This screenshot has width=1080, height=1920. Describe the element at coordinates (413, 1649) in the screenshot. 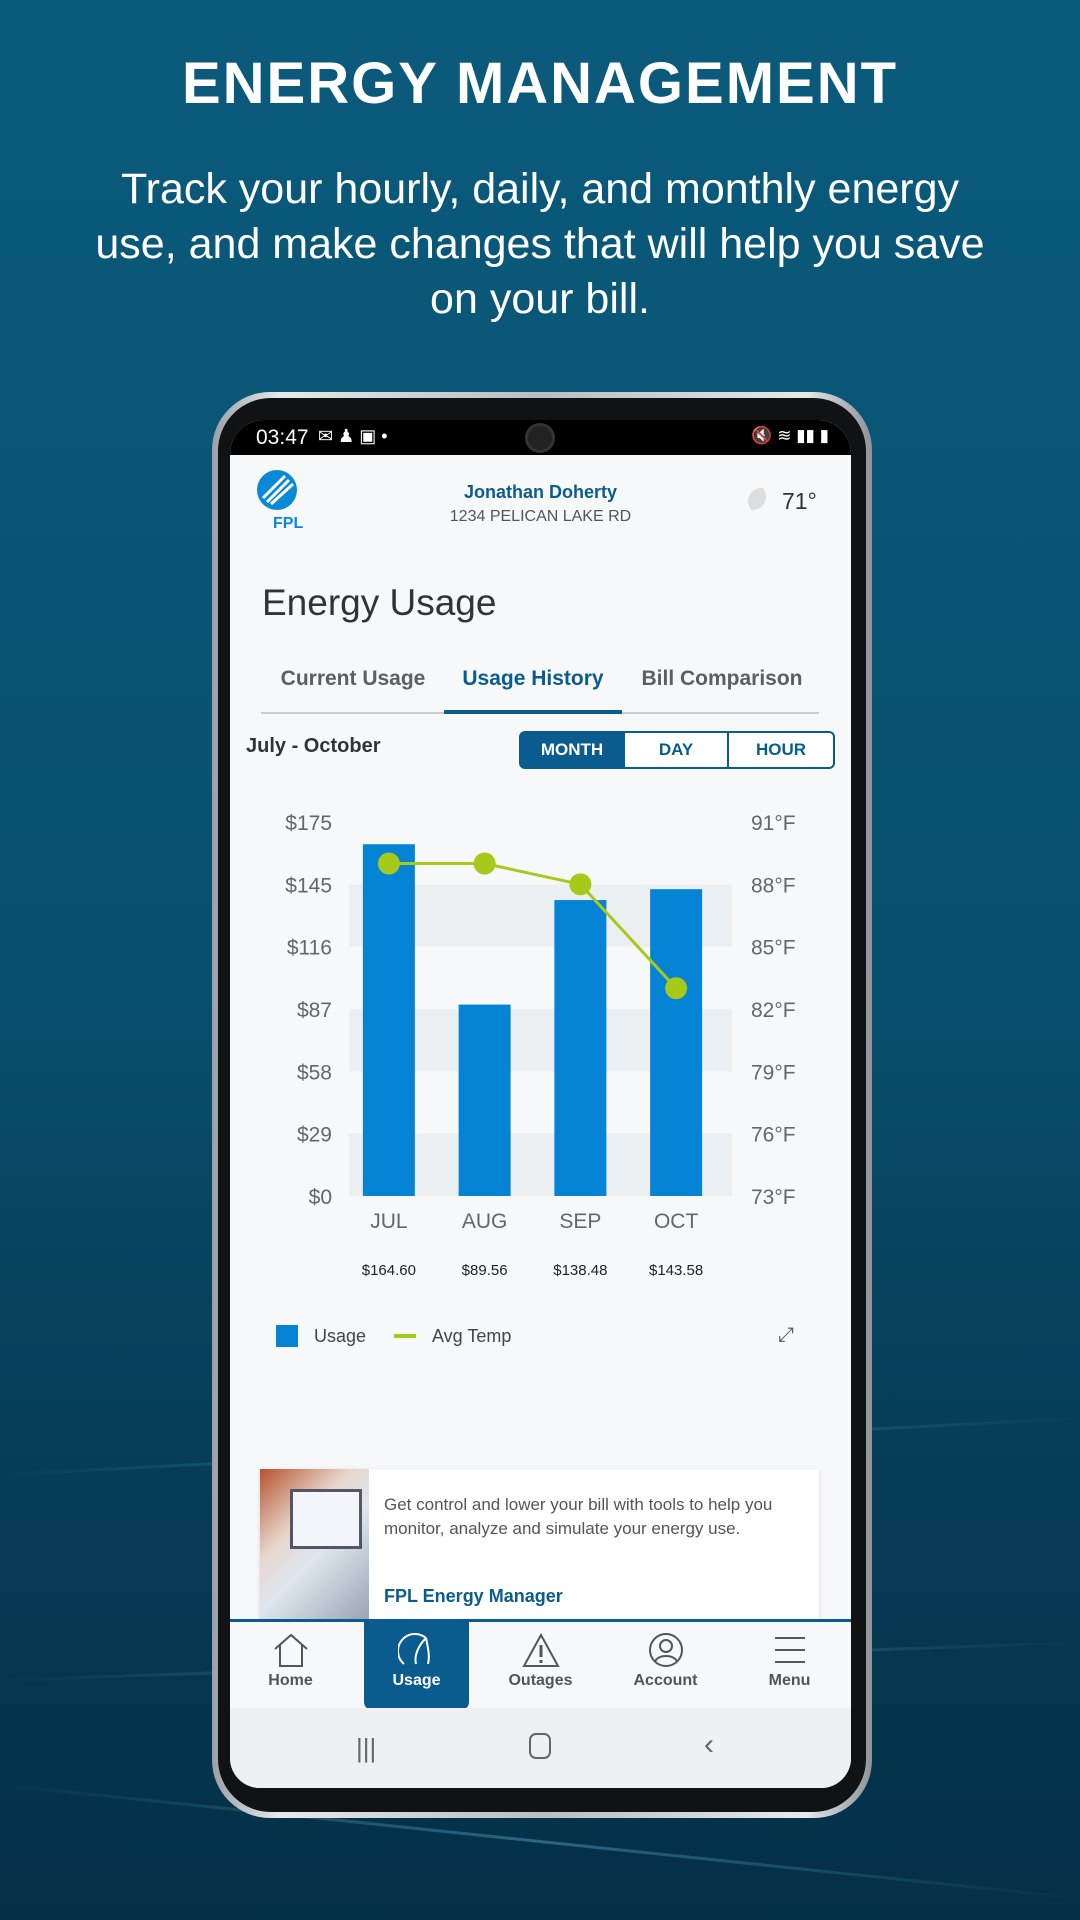

I see `gauge-icon` at that location.